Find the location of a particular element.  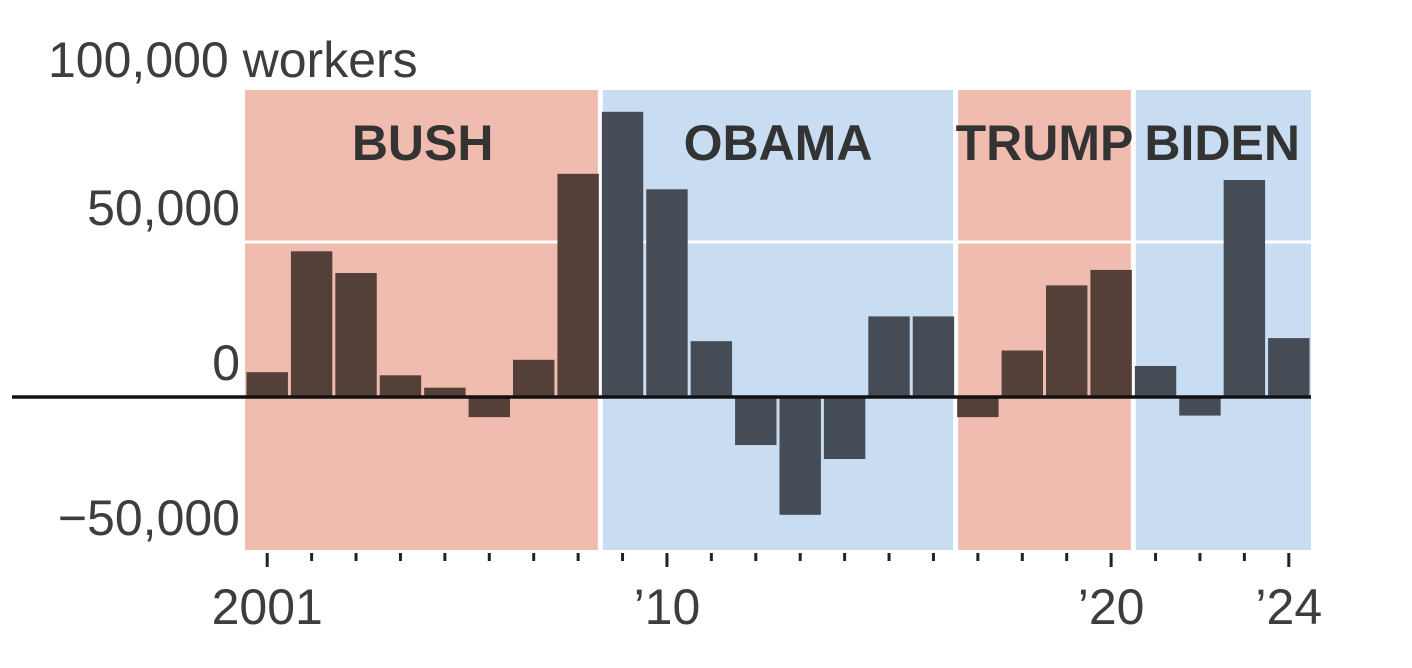

bar-2011 is located at coordinates (711, 369).